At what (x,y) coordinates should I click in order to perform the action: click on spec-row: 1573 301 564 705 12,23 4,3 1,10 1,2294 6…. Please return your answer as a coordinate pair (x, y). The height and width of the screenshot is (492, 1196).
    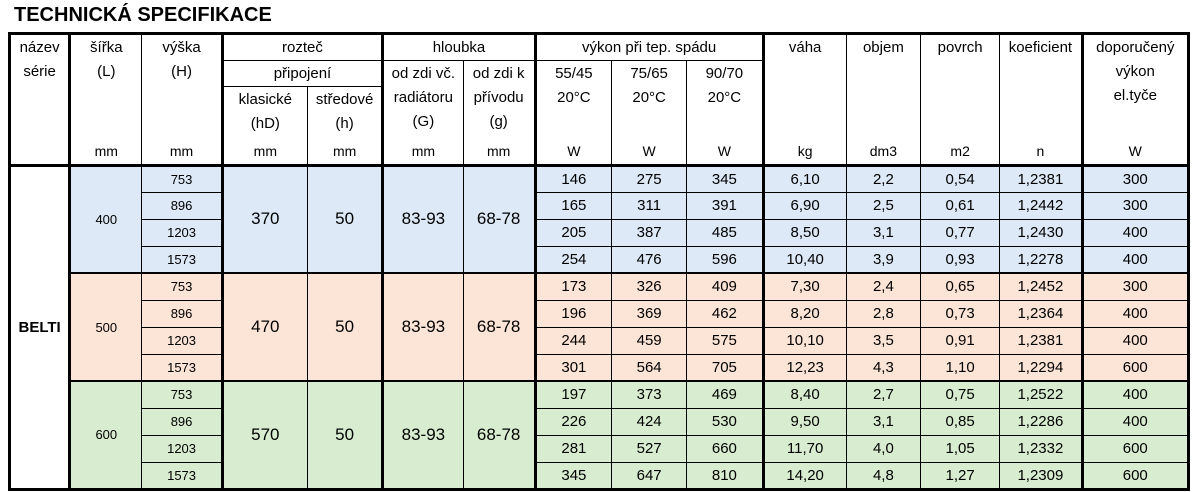
    Looking at the image, I should click on (600, 367).